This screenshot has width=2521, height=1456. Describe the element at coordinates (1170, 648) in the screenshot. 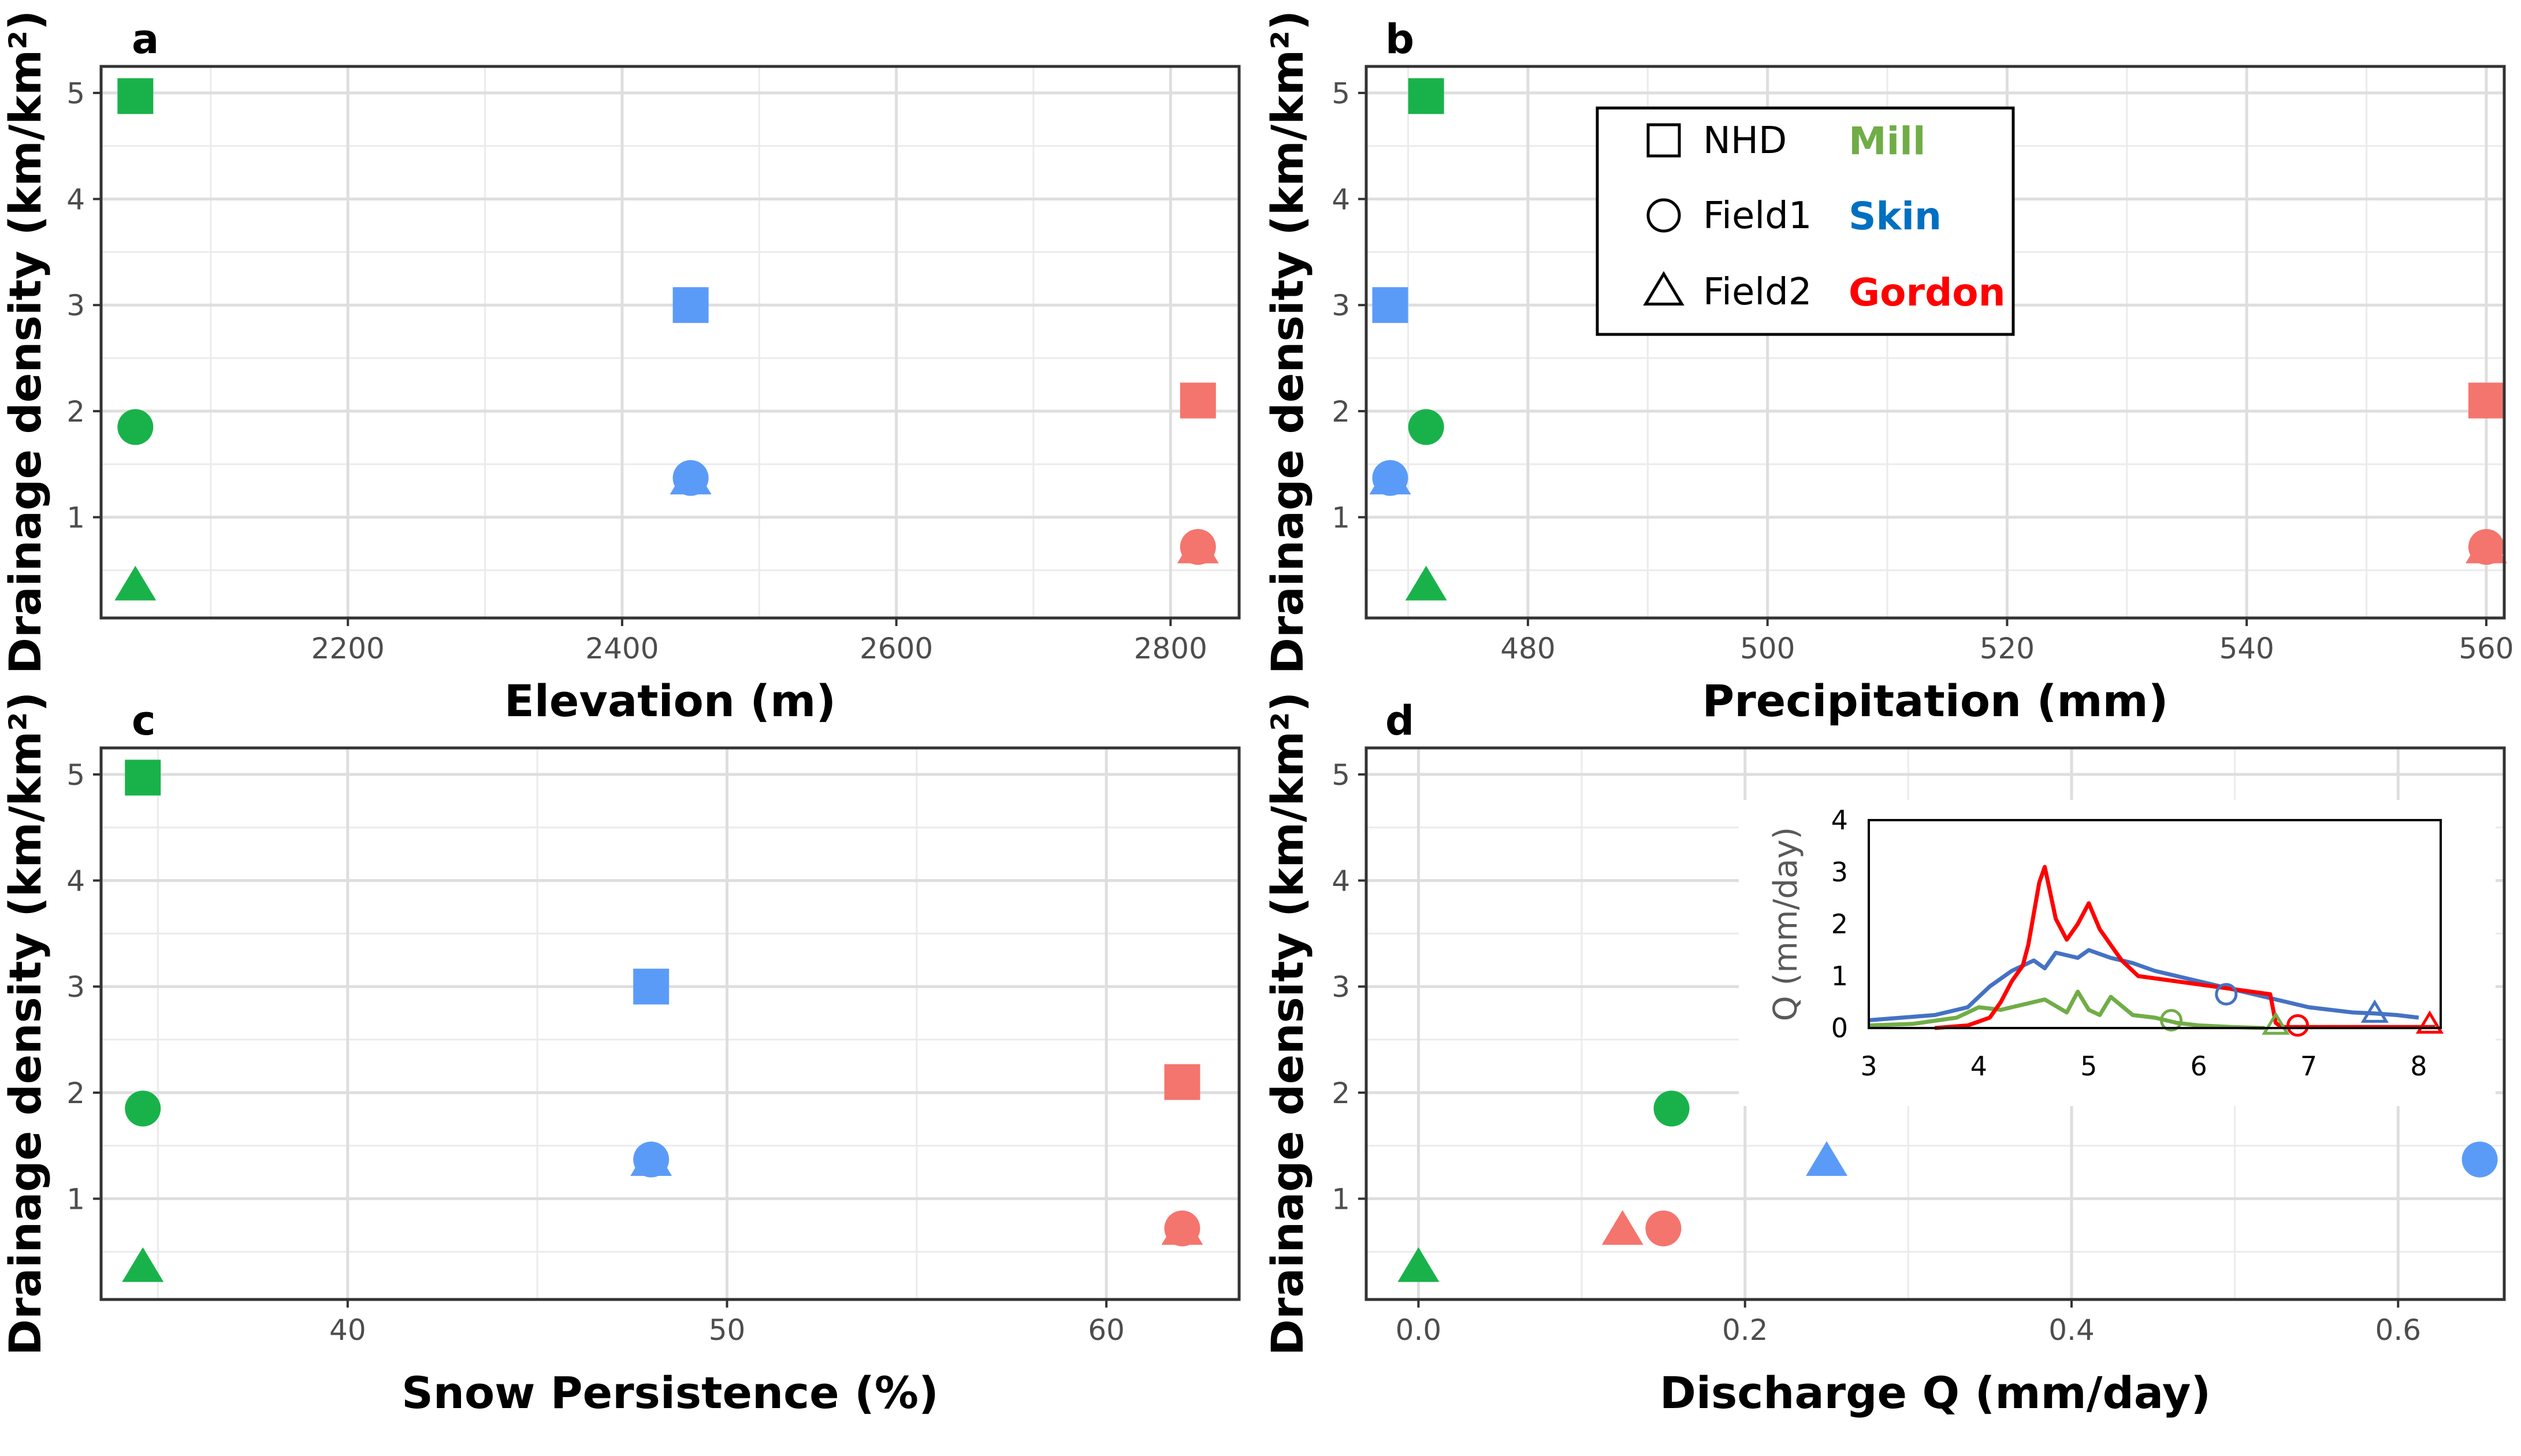

I see `x-tick-label: 2800` at that location.